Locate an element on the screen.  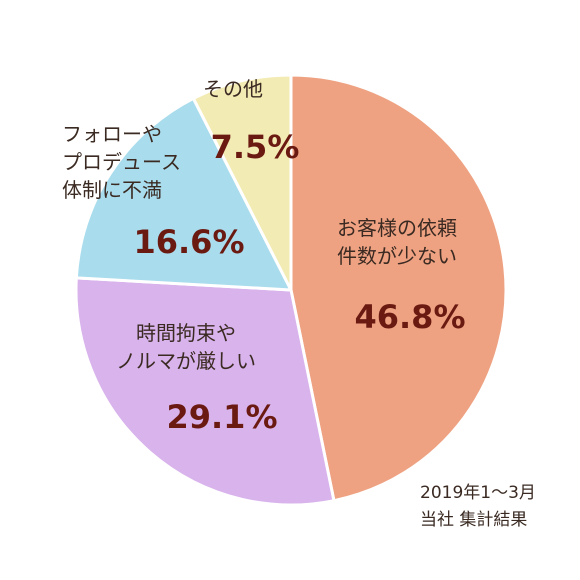
slice-label-2-line-1: 時間拘束や is located at coordinates (186, 333).